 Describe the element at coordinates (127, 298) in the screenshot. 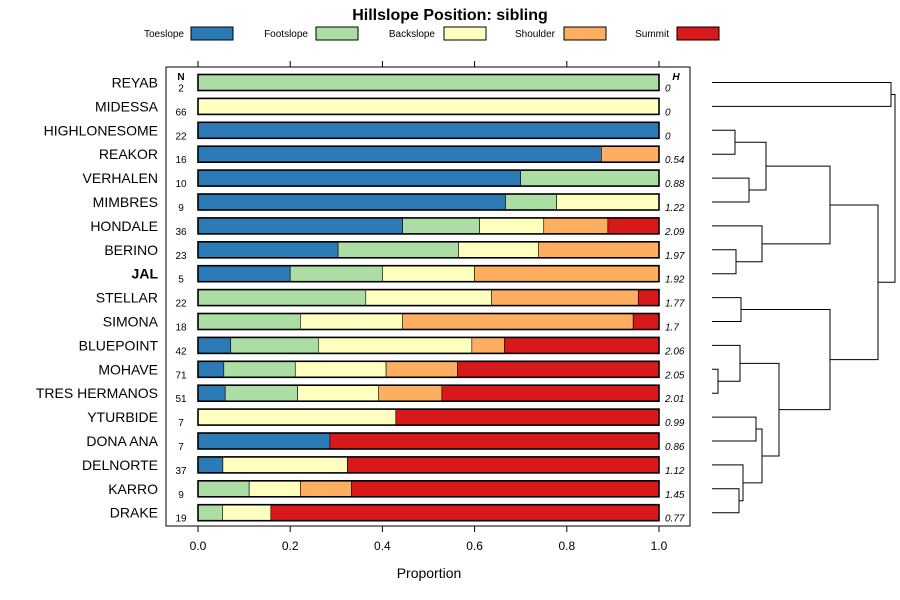

I see `row-label: STELLAR` at that location.